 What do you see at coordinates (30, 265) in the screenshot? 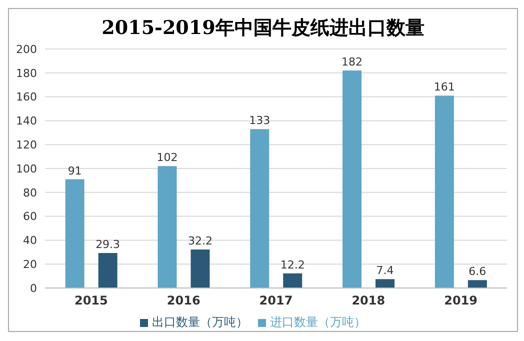
I see `y-tick-label: 20` at bounding box center [30, 265].